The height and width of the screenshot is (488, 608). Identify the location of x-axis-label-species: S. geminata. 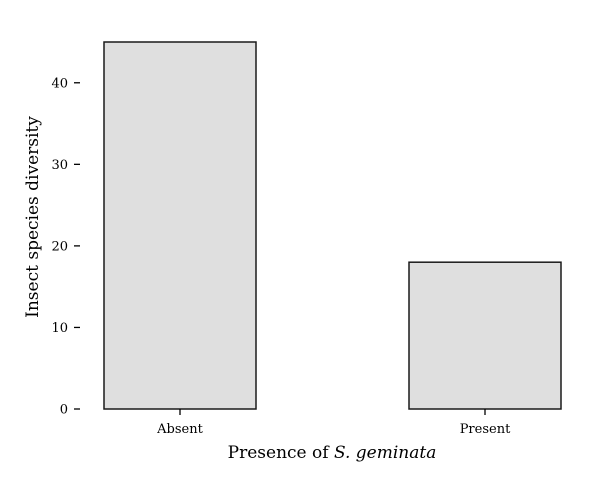
(385, 453).